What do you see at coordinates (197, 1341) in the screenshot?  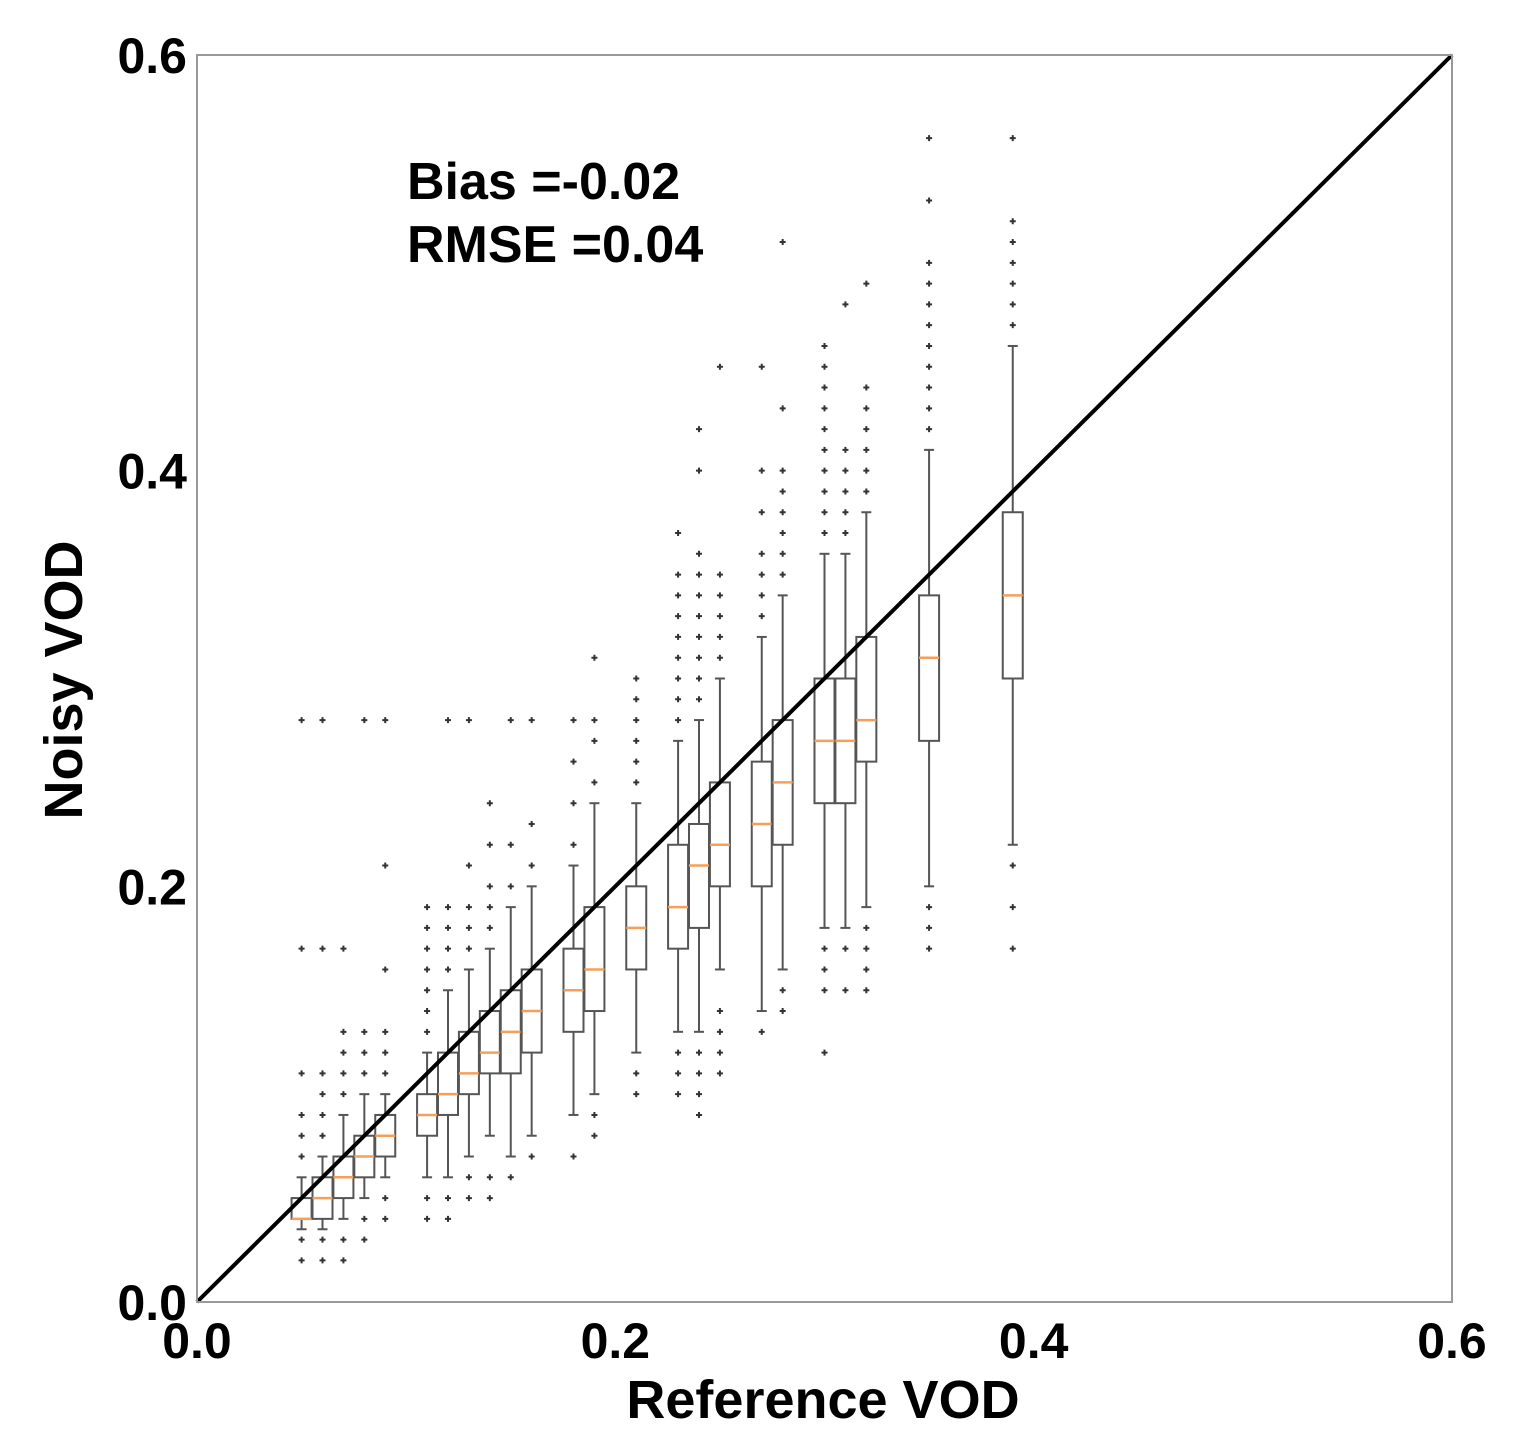 I see `x-tick-label: 0.0` at bounding box center [197, 1341].